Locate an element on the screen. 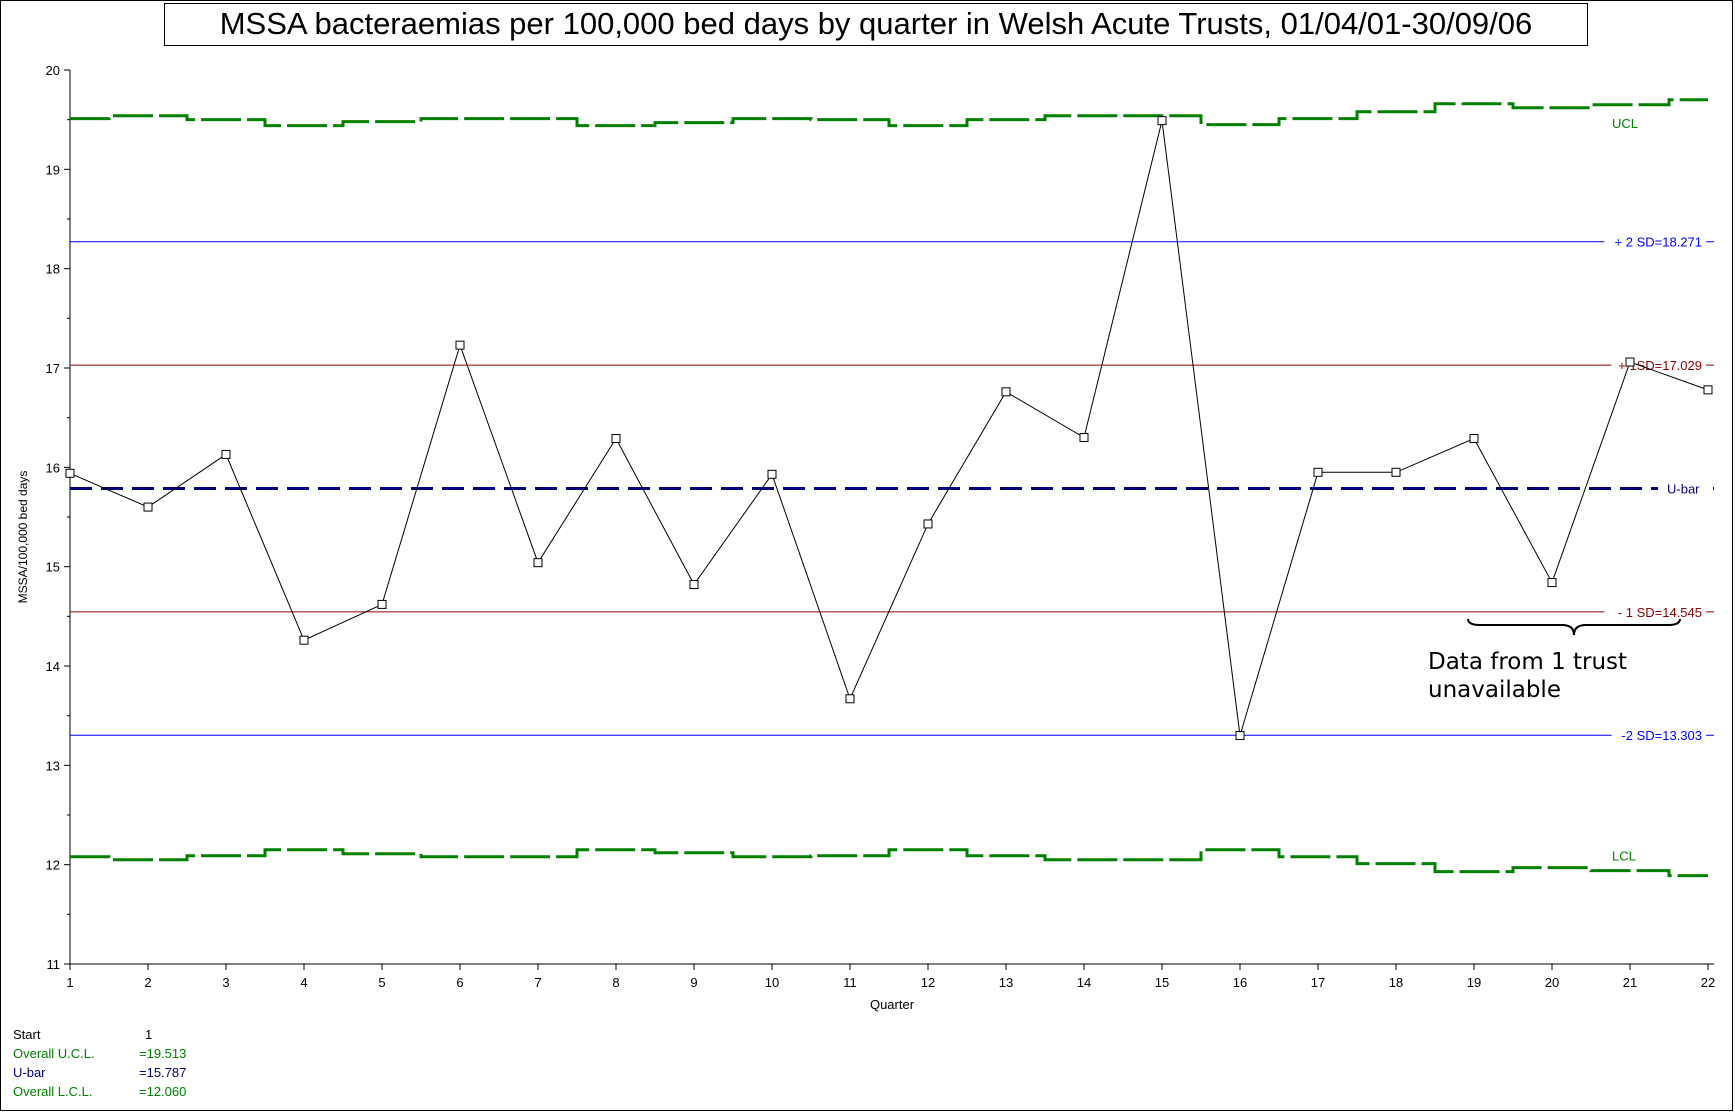 This screenshot has width=1735, height=1113. x-tick-label: 16 is located at coordinates (1240, 982).